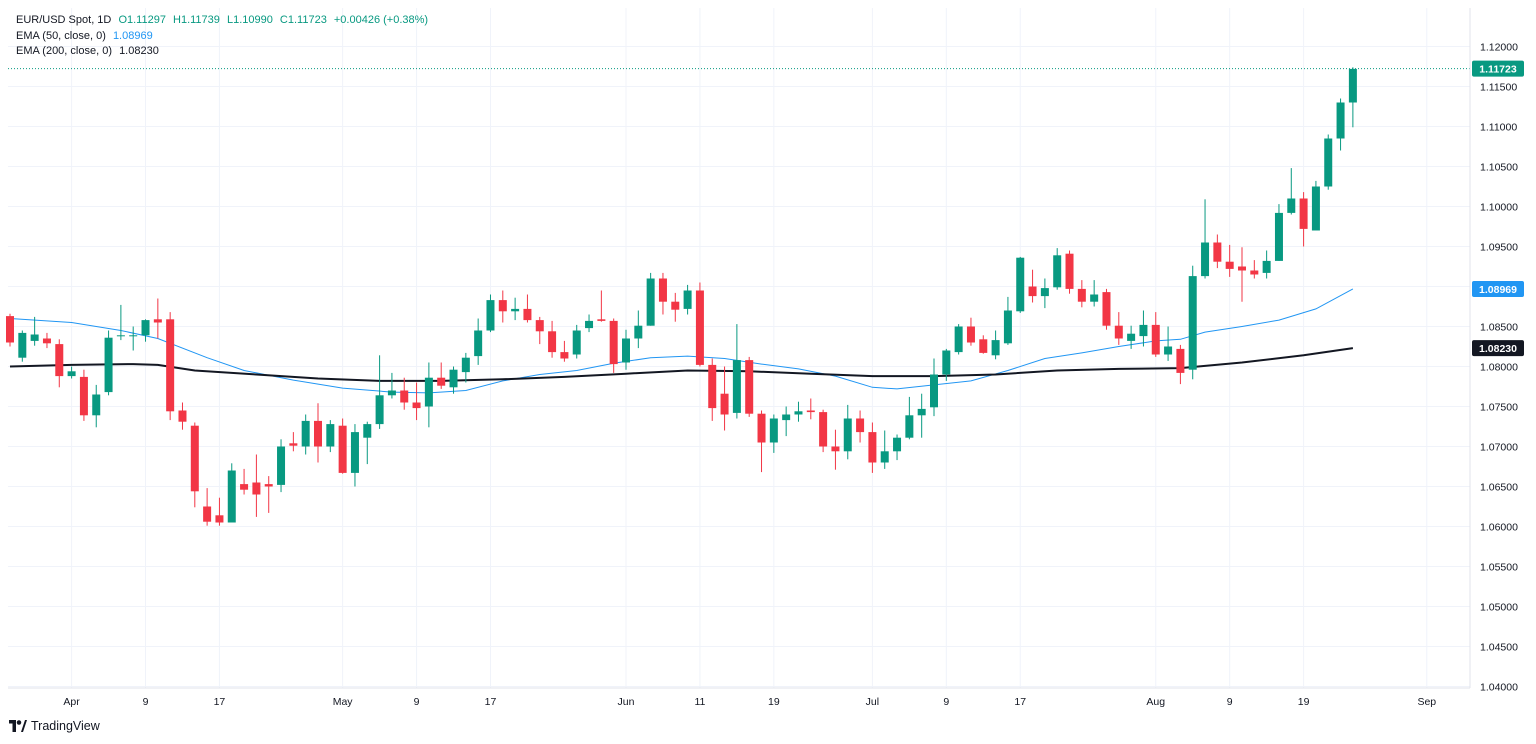  I want to click on x-tick-label: Sep, so click(1426, 702).